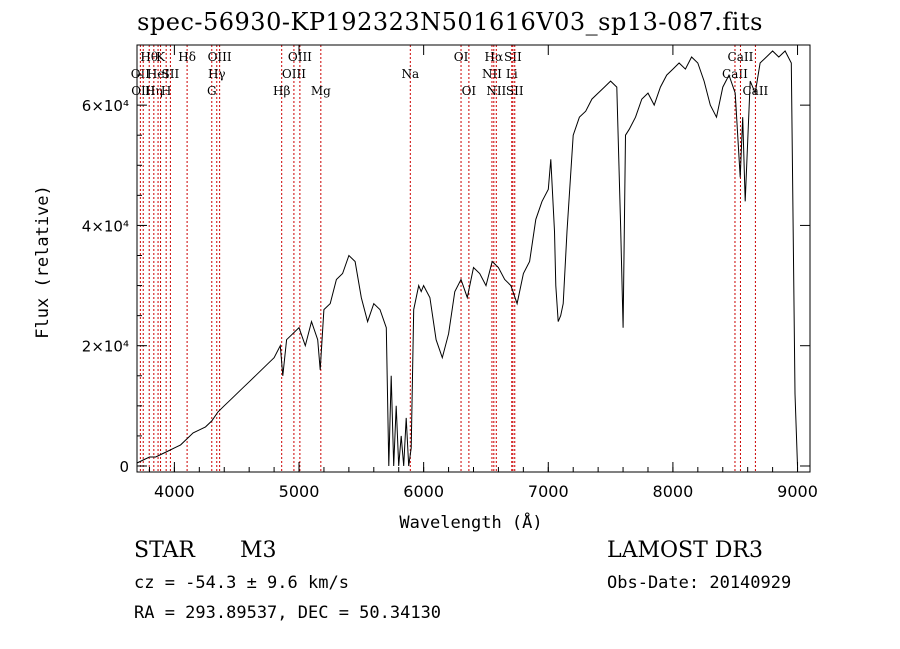  I want to click on radial-velocity: cz = -54.3 ± 9.6 km/s, so click(241, 583).